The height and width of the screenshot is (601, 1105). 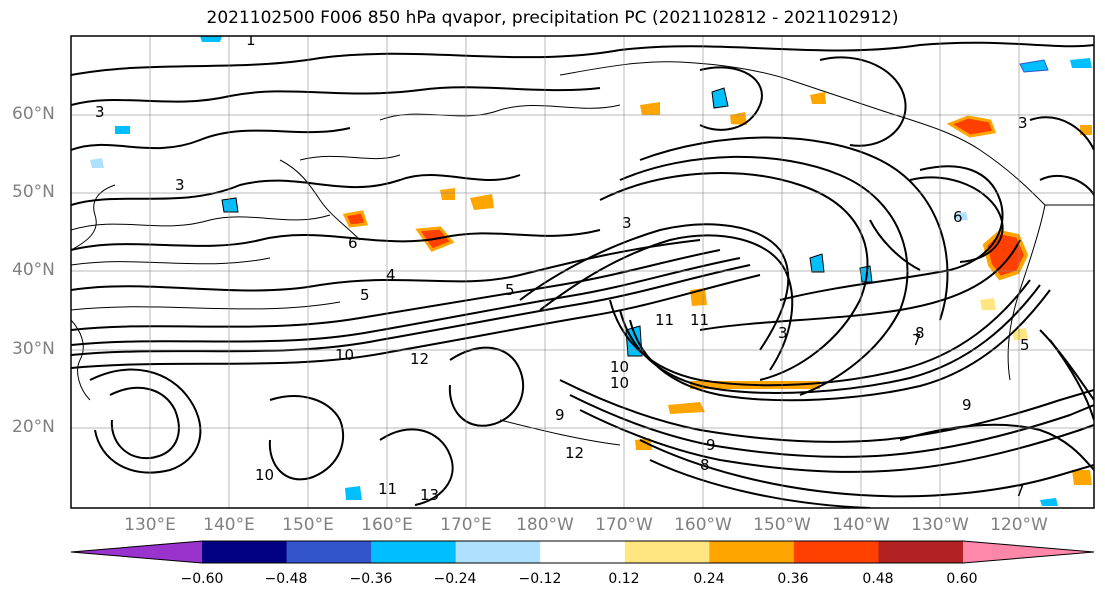 What do you see at coordinates (709, 579) in the screenshot?
I see `colorbar-tick-label: 0.24` at bounding box center [709, 579].